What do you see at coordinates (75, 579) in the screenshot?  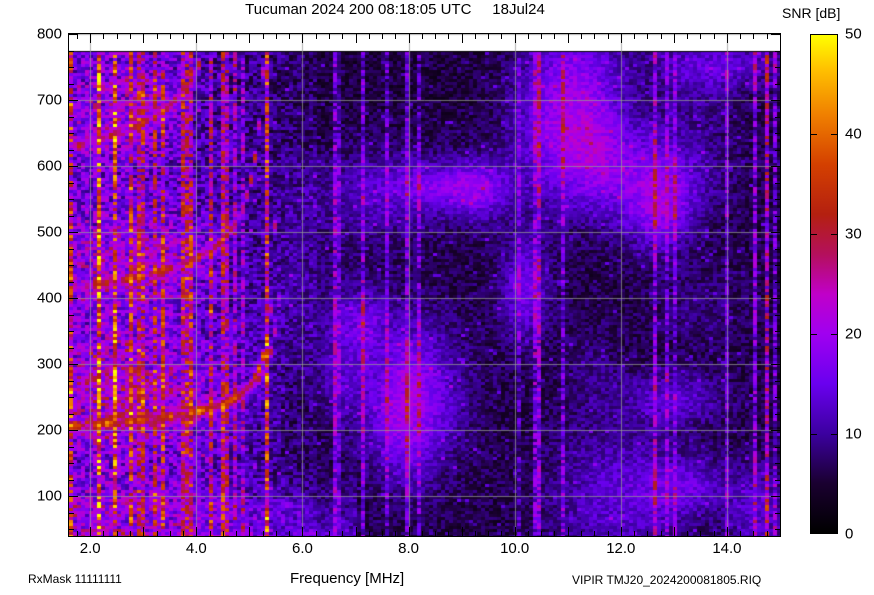 I see `rxmask-label: RxMask 11111111` at bounding box center [75, 579].